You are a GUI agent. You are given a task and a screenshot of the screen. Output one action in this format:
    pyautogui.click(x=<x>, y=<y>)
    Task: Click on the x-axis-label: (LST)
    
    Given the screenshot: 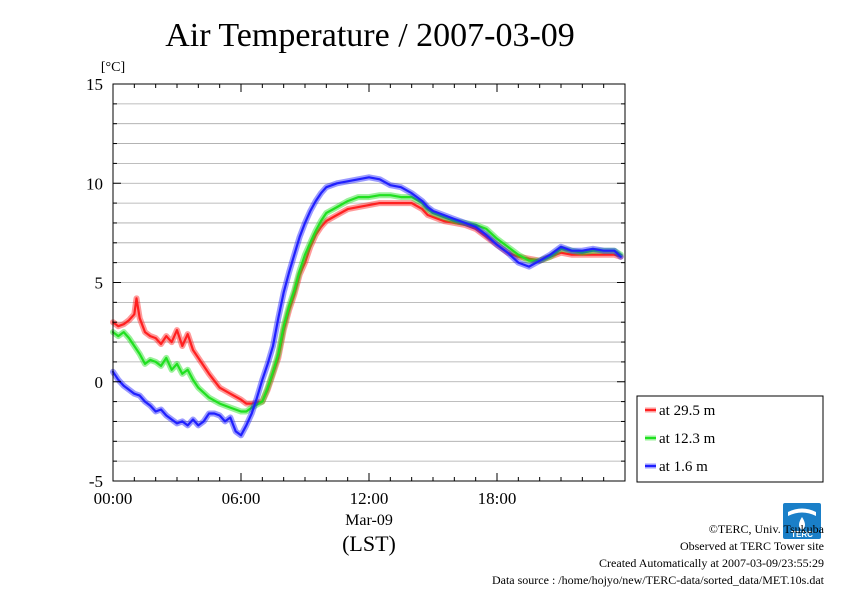 What is the action you would take?
    pyautogui.click(x=369, y=543)
    